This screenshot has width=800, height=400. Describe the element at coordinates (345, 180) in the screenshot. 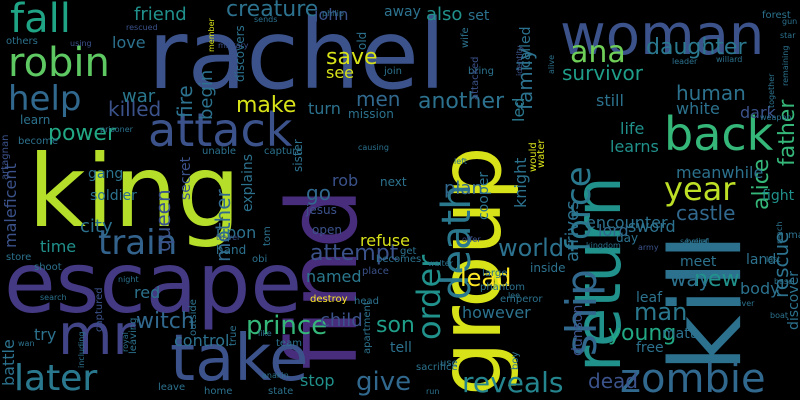

I see `word: rob` at that location.